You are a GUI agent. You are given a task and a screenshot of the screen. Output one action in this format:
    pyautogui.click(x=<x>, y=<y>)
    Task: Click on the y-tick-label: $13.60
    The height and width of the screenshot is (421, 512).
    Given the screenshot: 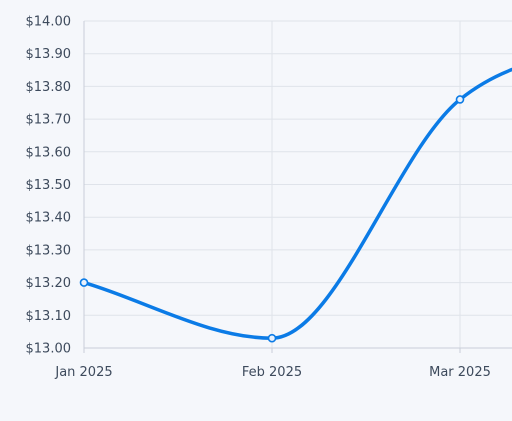 What is the action you would take?
    pyautogui.click(x=49, y=152)
    